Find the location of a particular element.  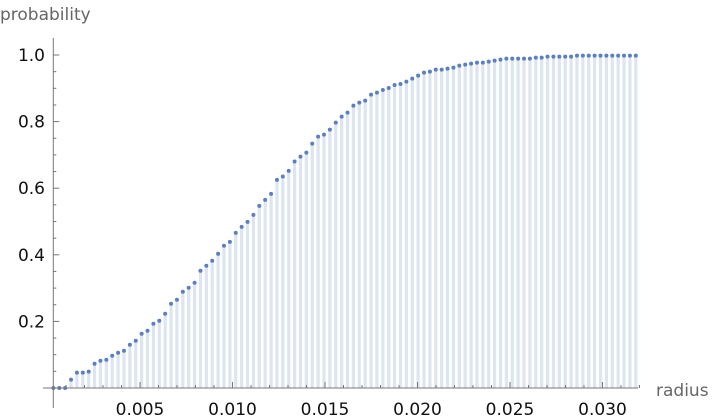

y-tick-label: 0.4 is located at coordinates (31, 256).